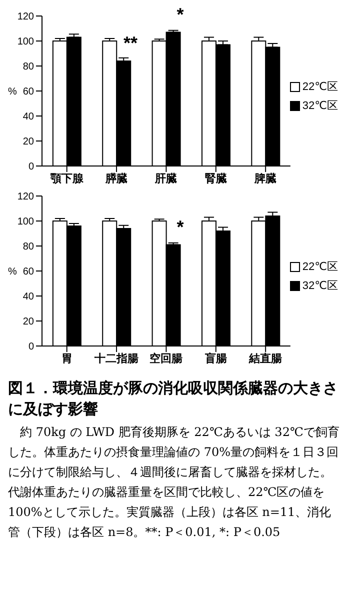 Image resolution: width=350 pixels, height=613 pixels. Describe the element at coordinates (66, 178) in the screenshot. I see `x-tick-label: 顎下腺` at that location.